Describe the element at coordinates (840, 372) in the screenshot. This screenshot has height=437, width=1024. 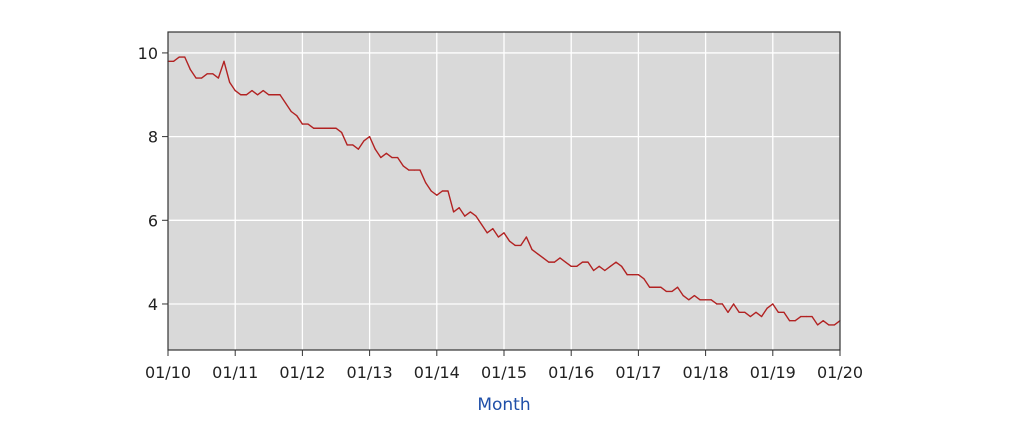
I see `x-tick-label: 01/20` at that location.